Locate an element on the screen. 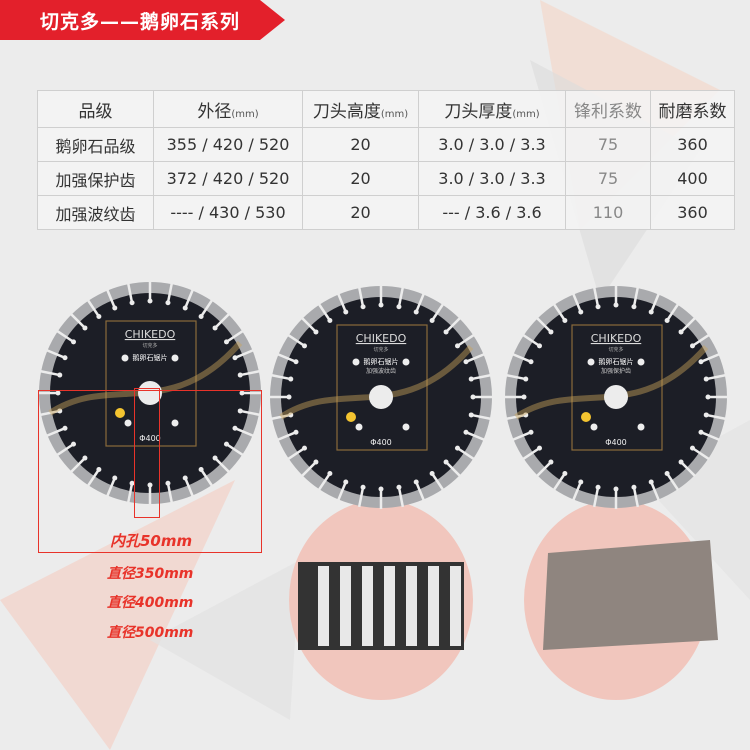 Image resolution: width=750 pixels, height=750 pixels. cell: 20 is located at coordinates (360, 144).